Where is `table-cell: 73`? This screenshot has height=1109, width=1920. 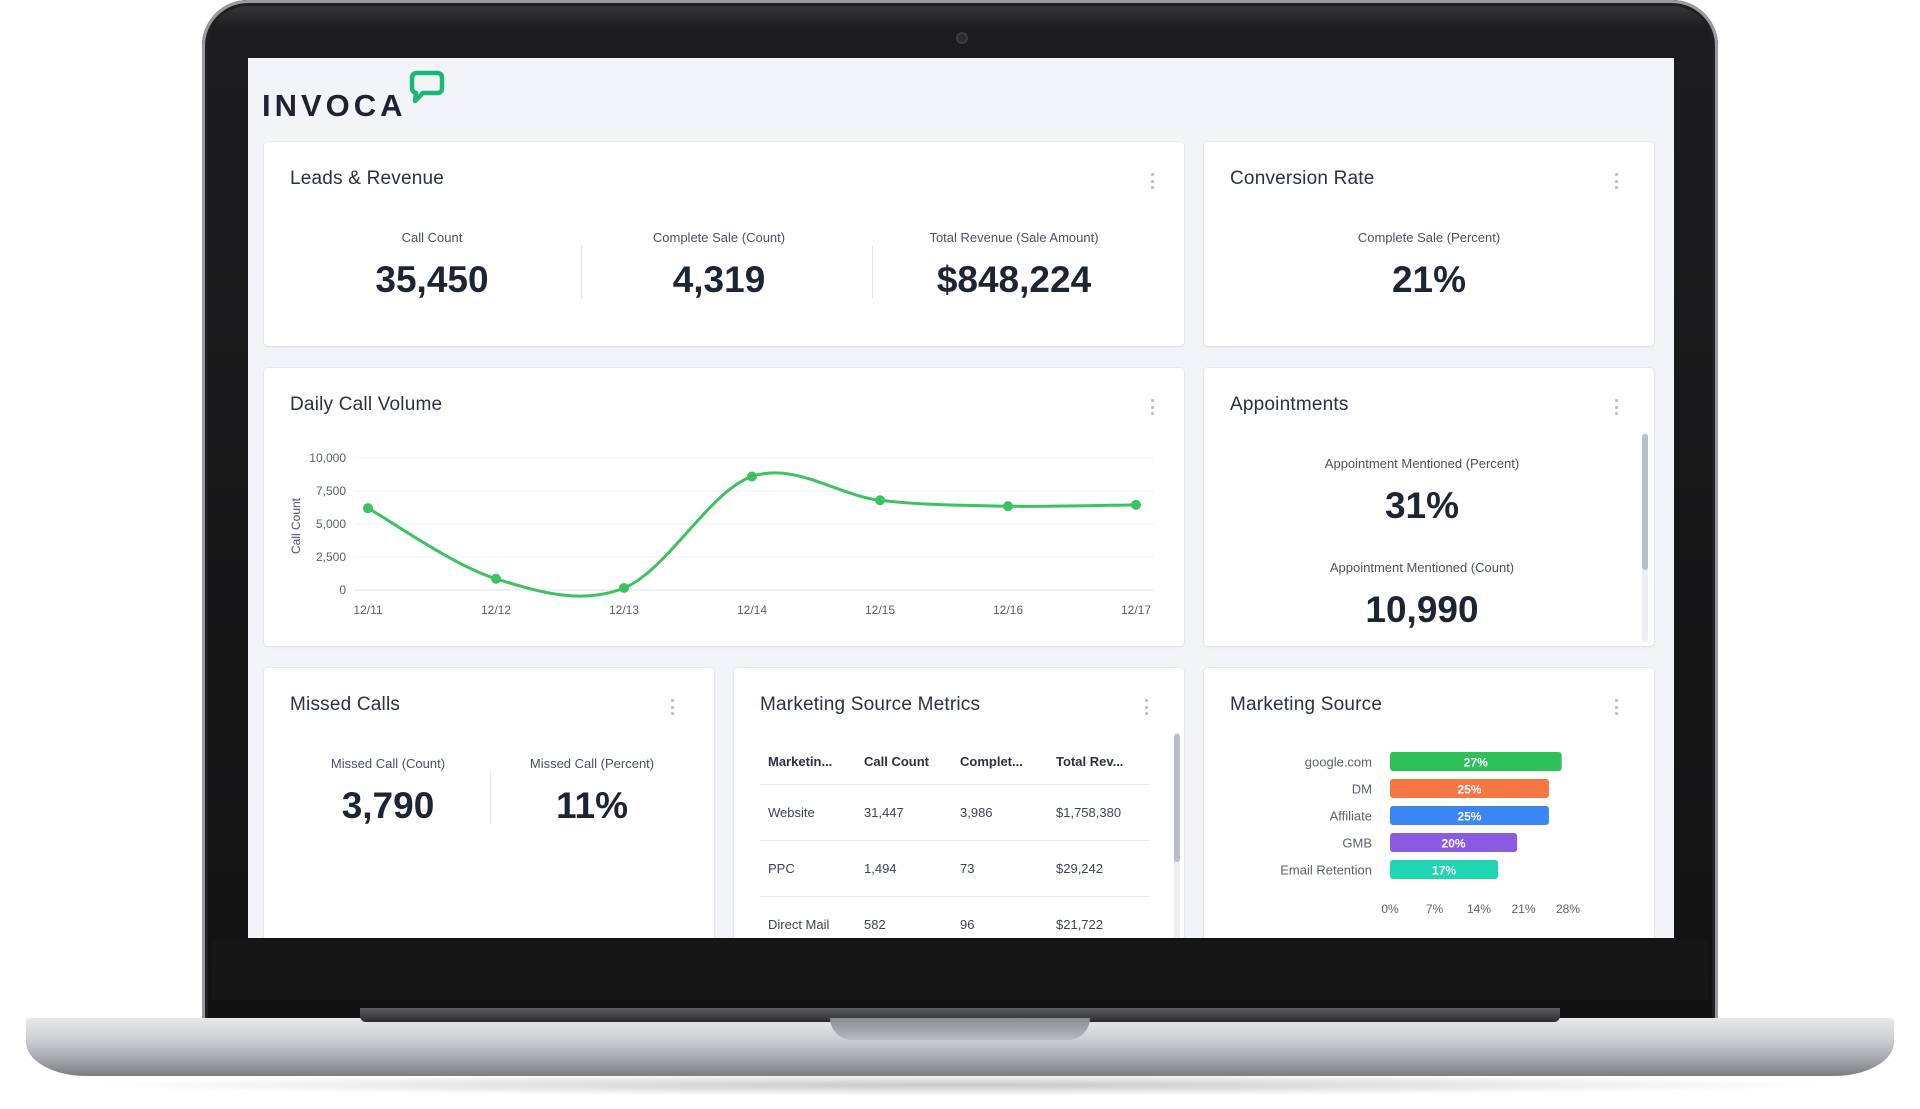
table-cell: 73 is located at coordinates (1000, 868).